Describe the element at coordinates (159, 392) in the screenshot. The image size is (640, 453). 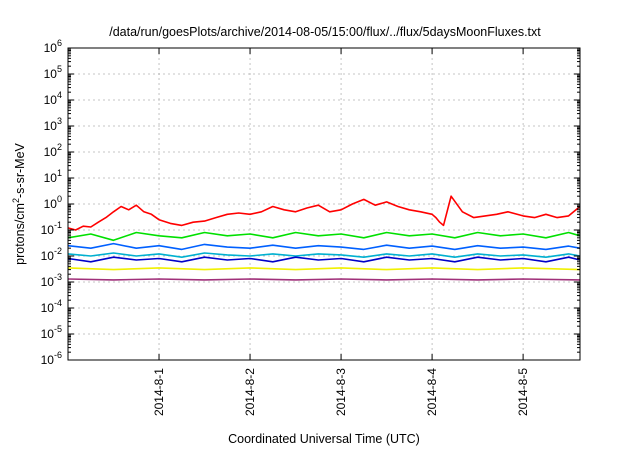
I see `x-tick-label: 2014-8-1` at that location.